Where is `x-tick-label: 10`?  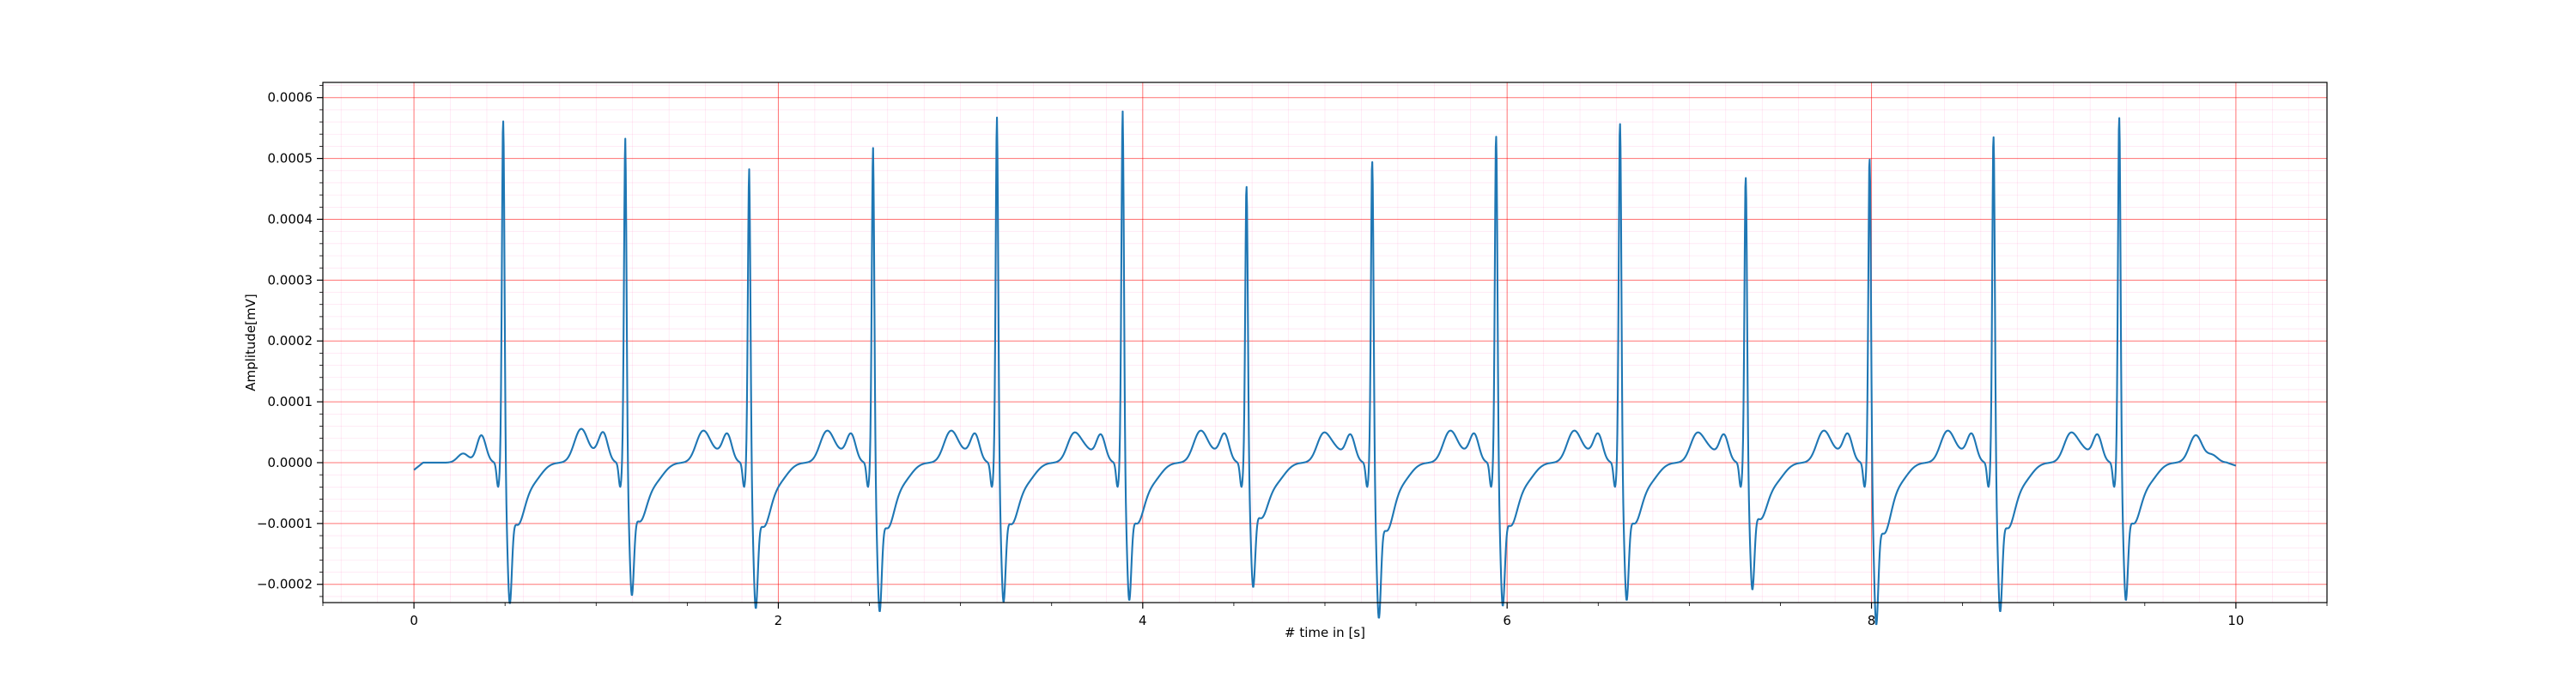
x-tick-label: 10 is located at coordinates (2236, 620).